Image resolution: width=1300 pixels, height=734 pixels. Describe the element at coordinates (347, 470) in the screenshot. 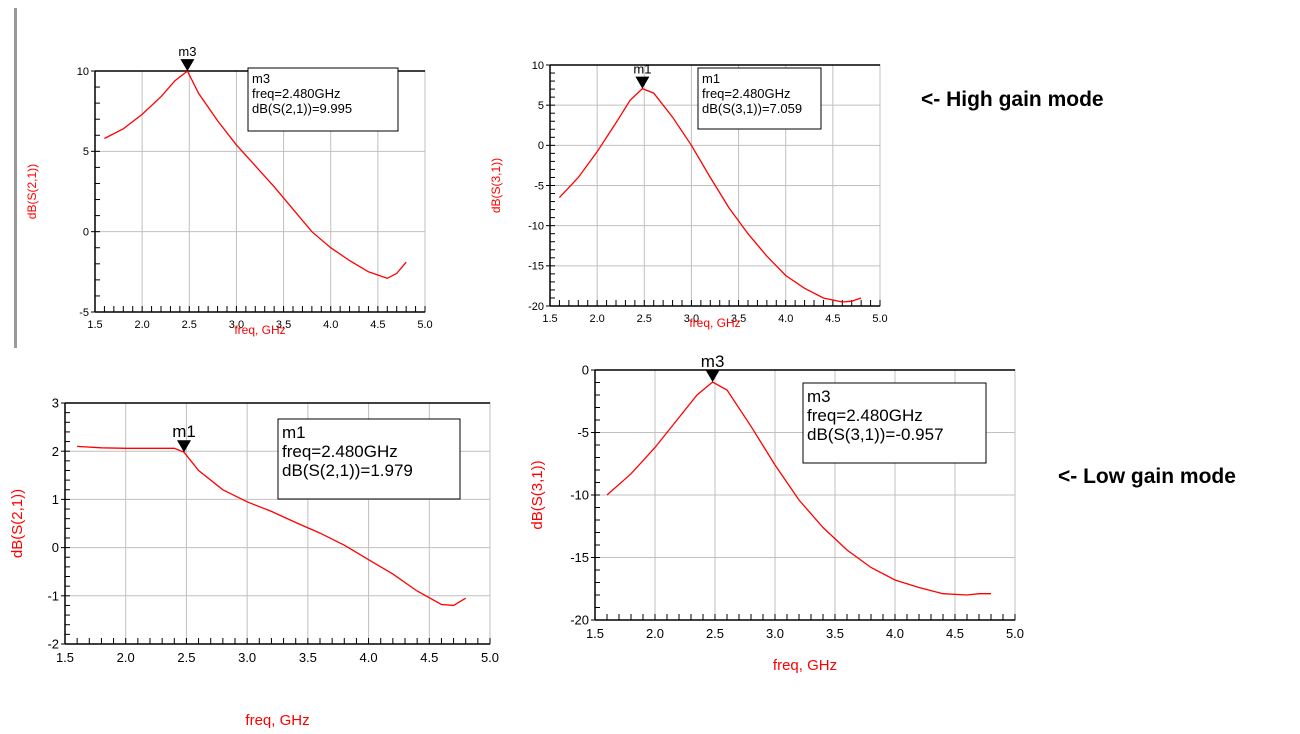

I see `marker-readout-line: dB(S(2,1))=1.979` at that location.